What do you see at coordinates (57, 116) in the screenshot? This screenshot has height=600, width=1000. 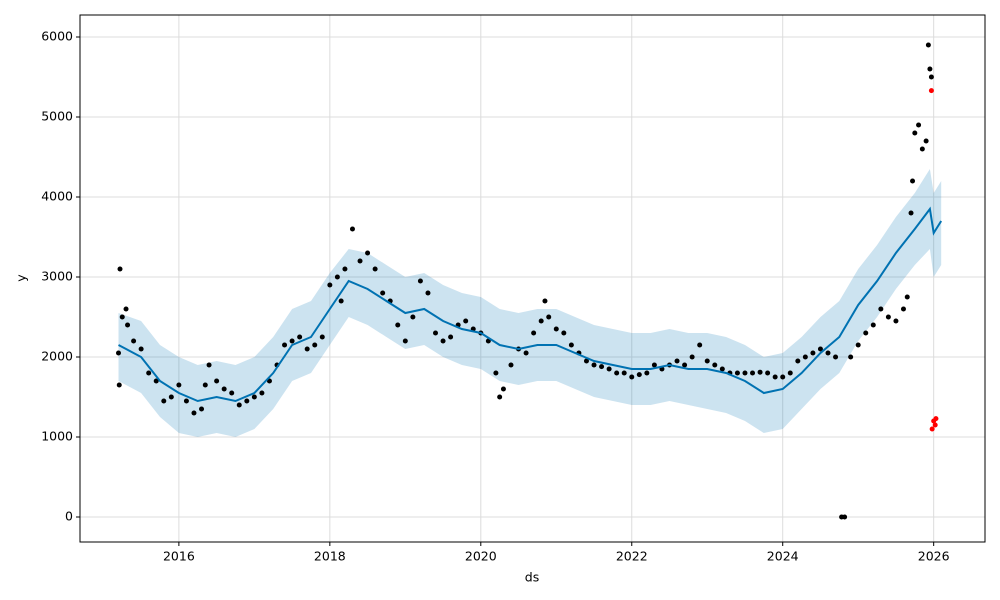 I see `y-tick-label: 5000` at bounding box center [57, 116].